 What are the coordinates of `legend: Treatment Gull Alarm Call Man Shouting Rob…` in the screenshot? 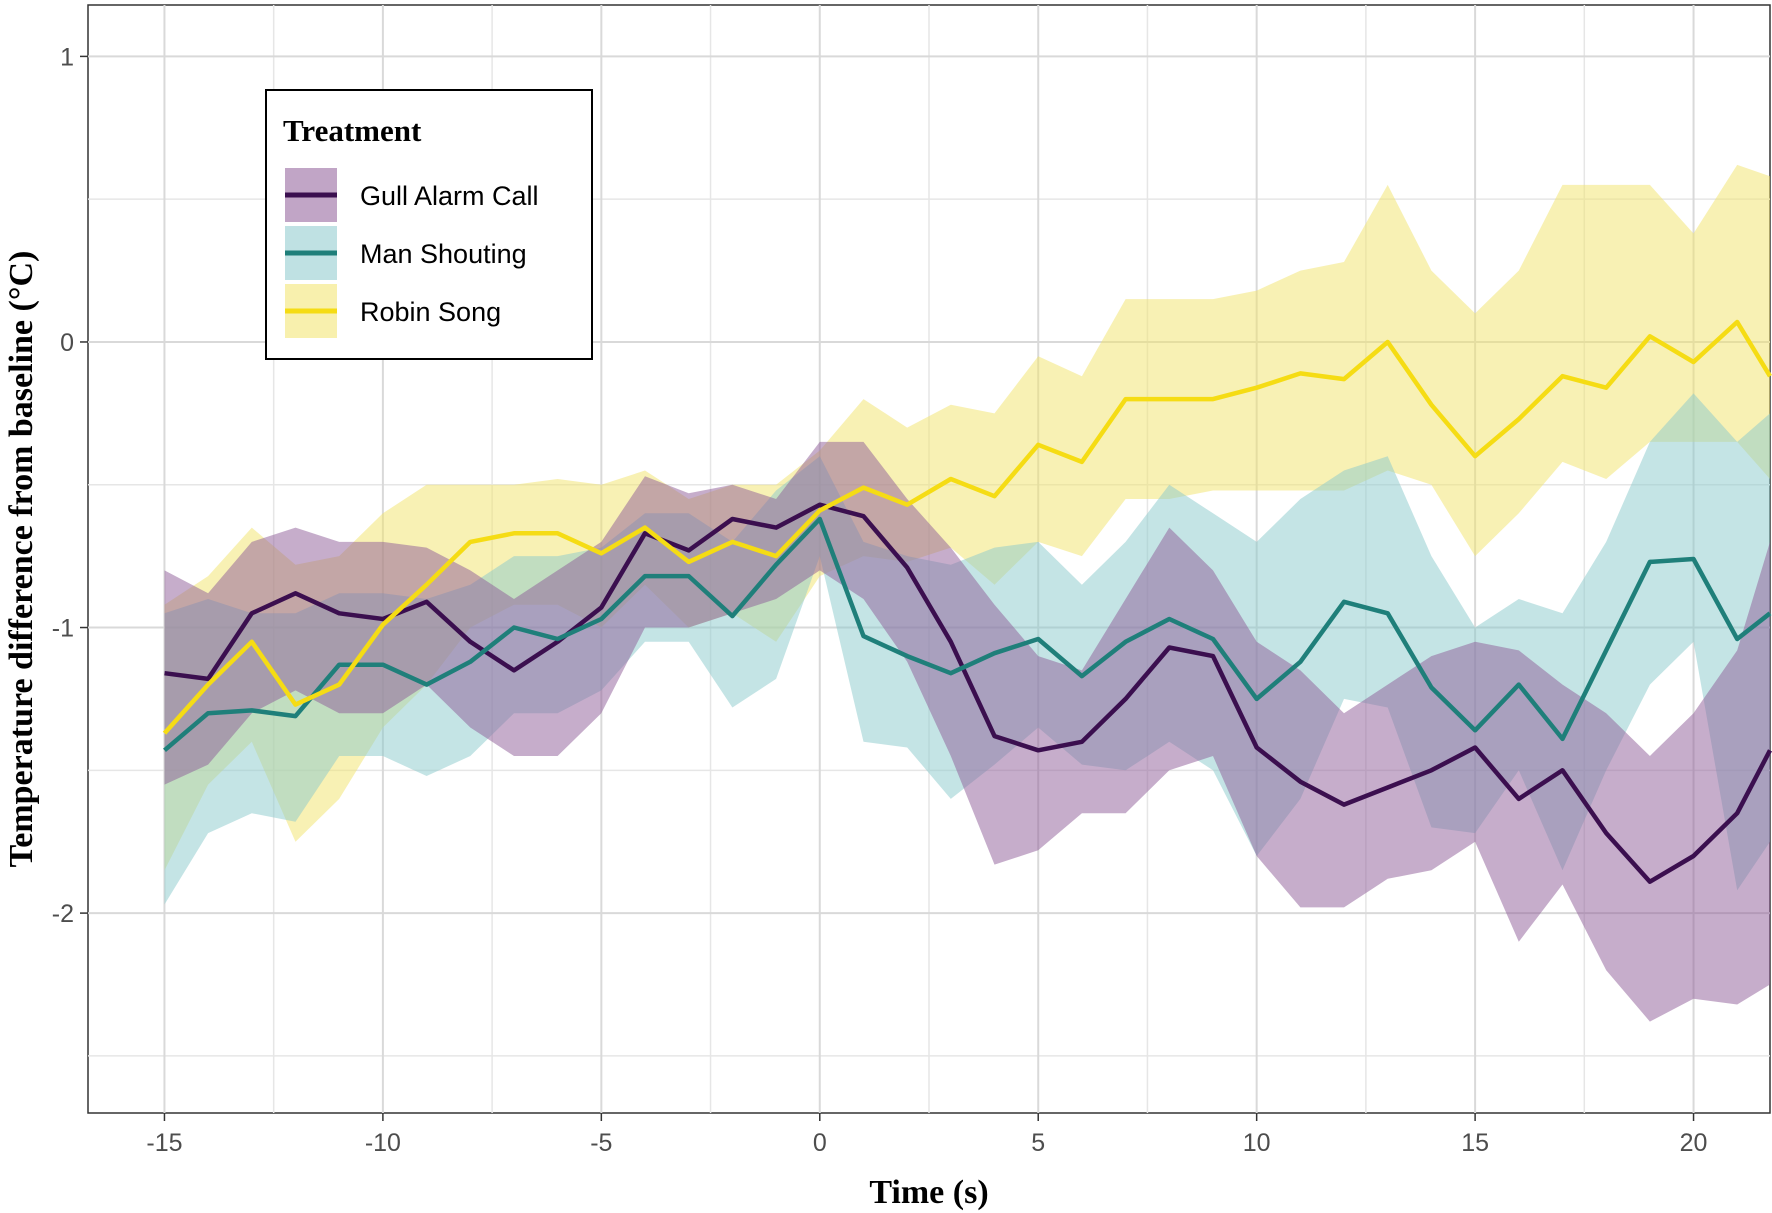 It's located at (429, 224).